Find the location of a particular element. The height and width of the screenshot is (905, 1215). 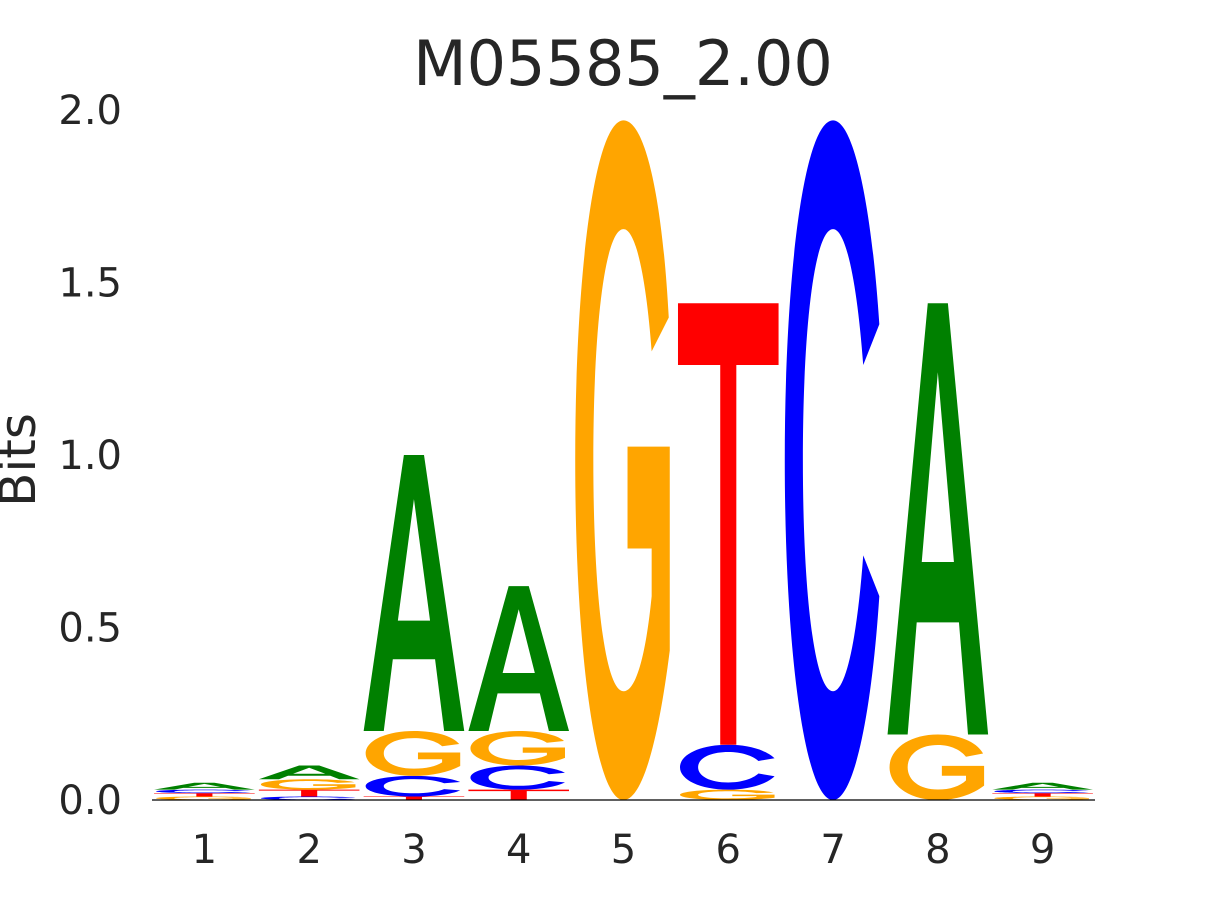

chart-title: M05585_2.00 is located at coordinates (623, 63).